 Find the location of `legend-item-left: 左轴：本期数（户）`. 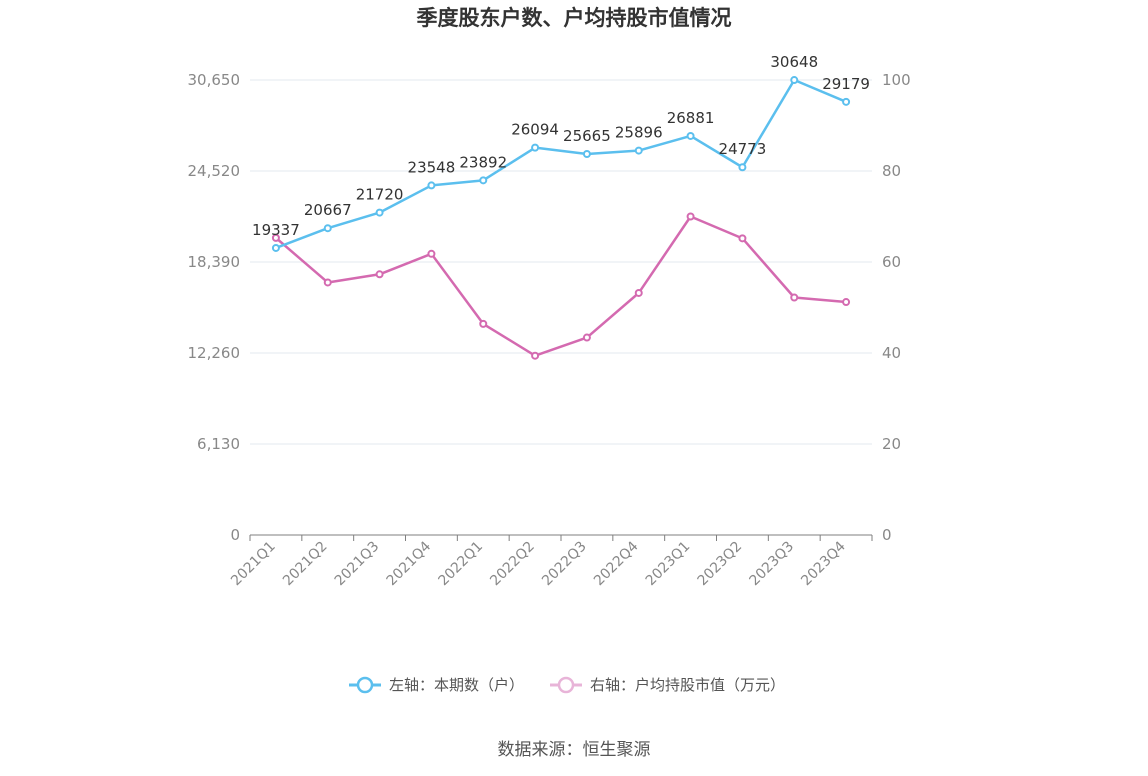

legend-item-left: 左轴：本期数（户） is located at coordinates (436, 685).